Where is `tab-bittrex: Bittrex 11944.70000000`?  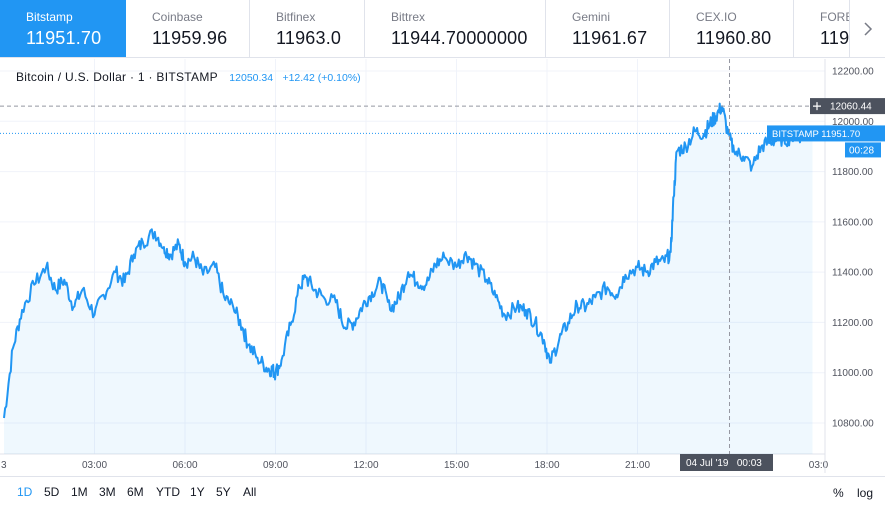
tab-bittrex: Bittrex 11944.70000000 is located at coordinates (455, 28).